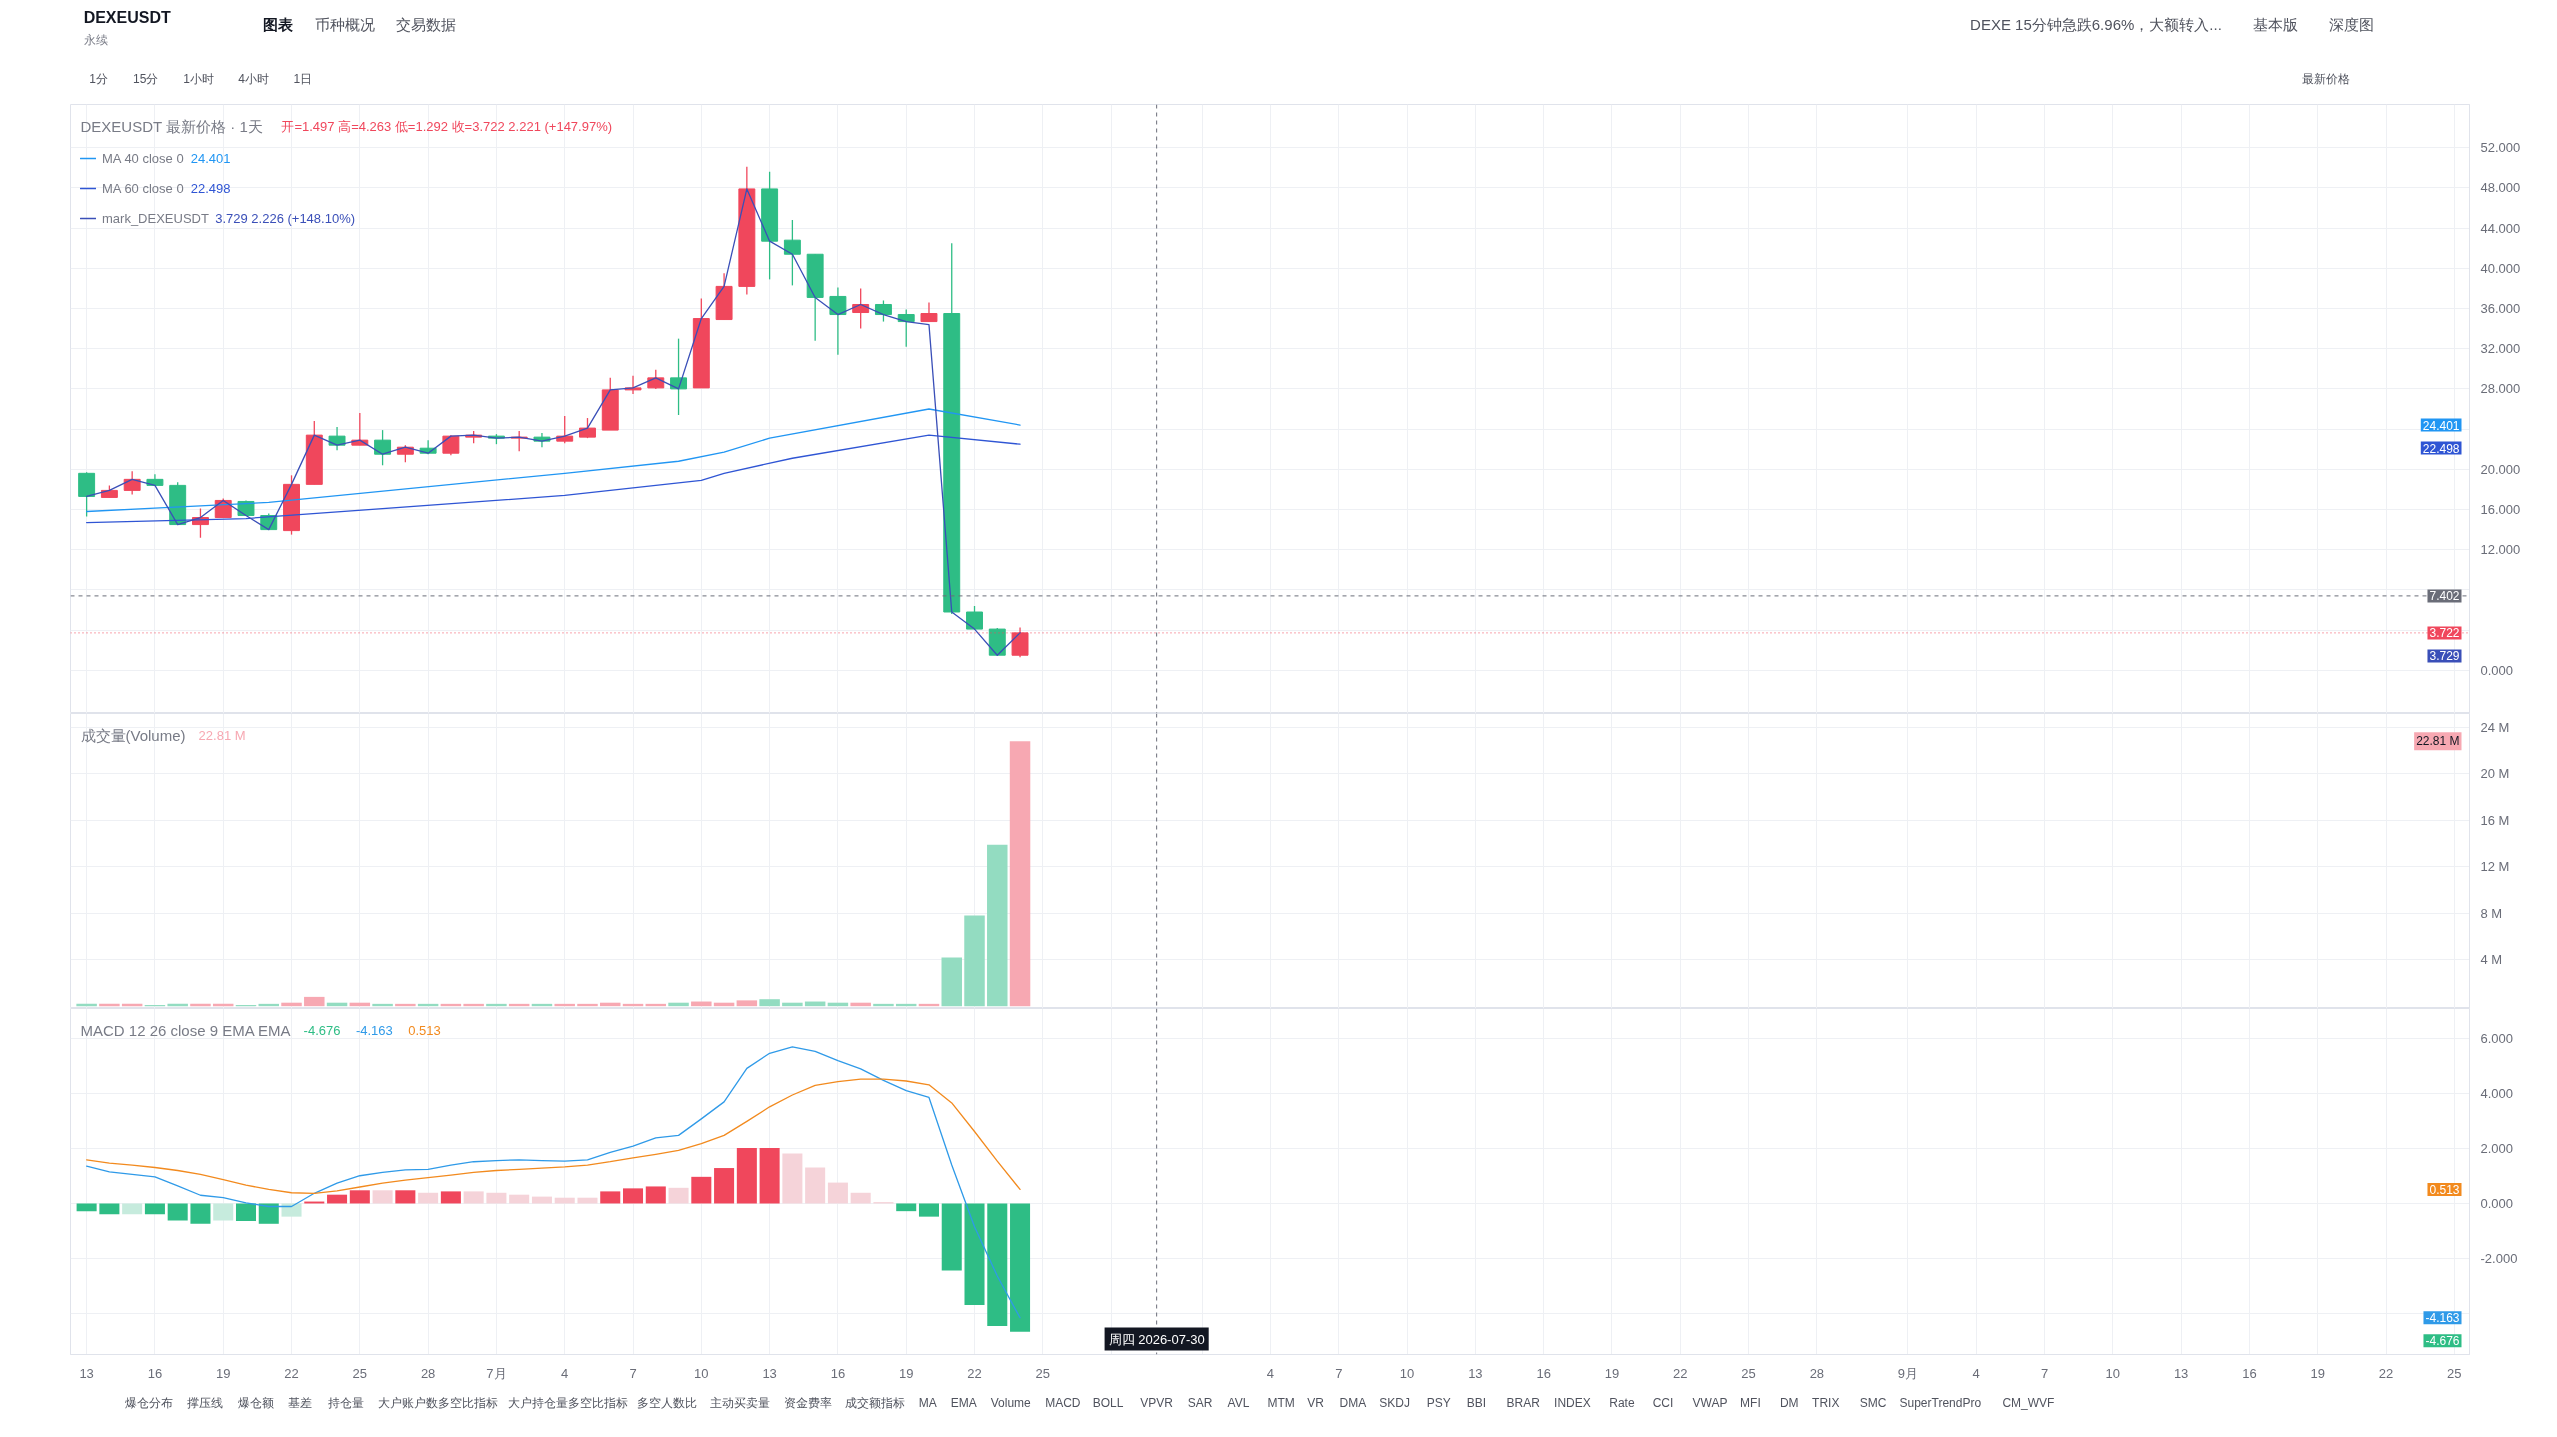 Image resolution: width=2557 pixels, height=1437 pixels. Describe the element at coordinates (2028, 1402) in the screenshot. I see `text: CM_WVF` at that location.